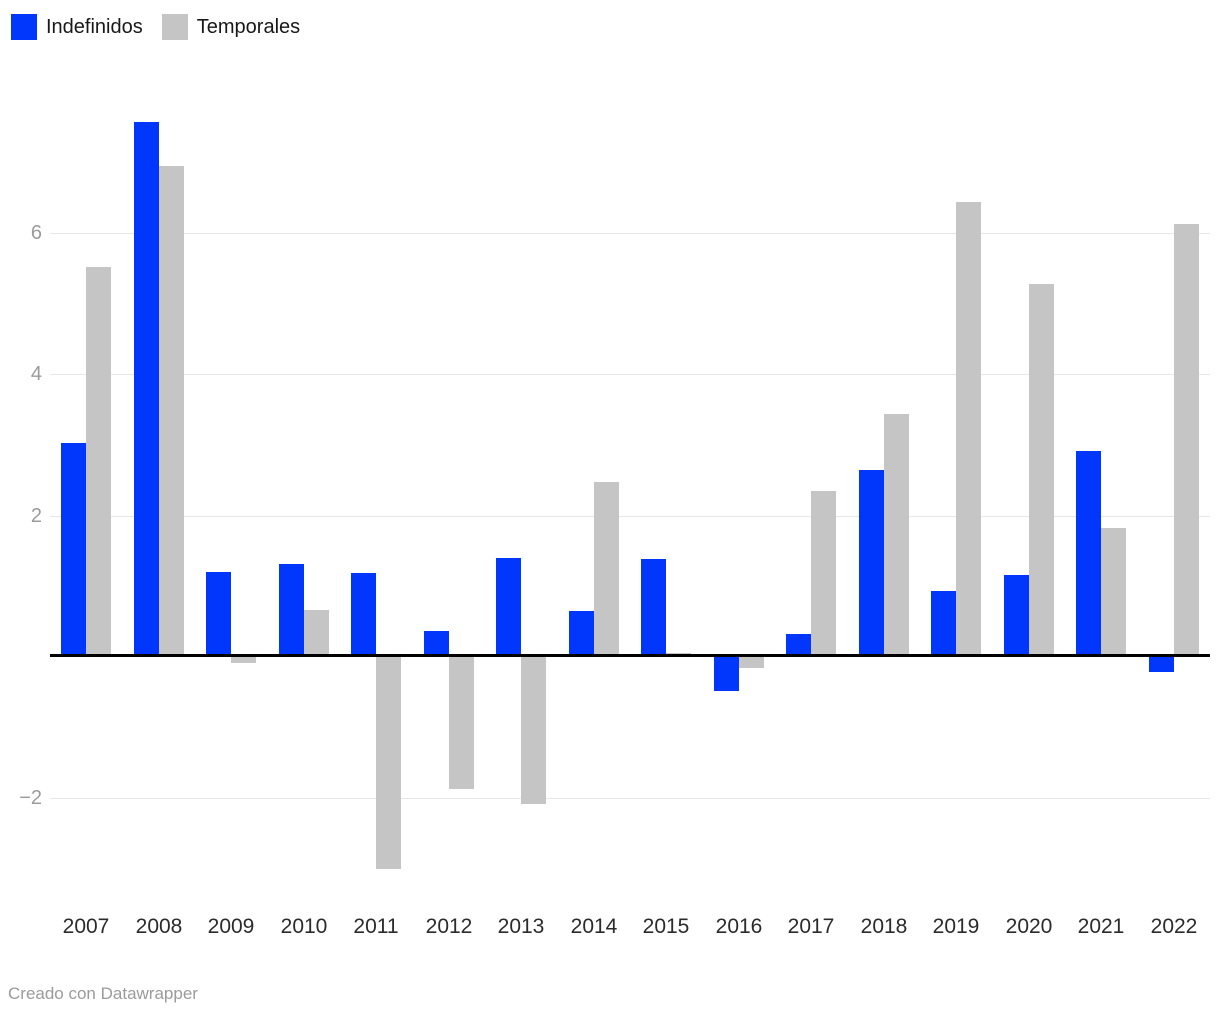  What do you see at coordinates (533, 730) in the screenshot?
I see `bar-temporales-2013` at bounding box center [533, 730].